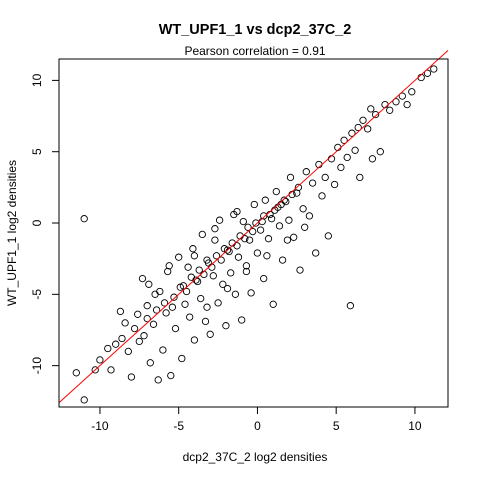 Image resolution: width=480 pixels, height=480 pixels. Describe the element at coordinates (100, 426) in the screenshot. I see `x-tick-label: -10` at that location.